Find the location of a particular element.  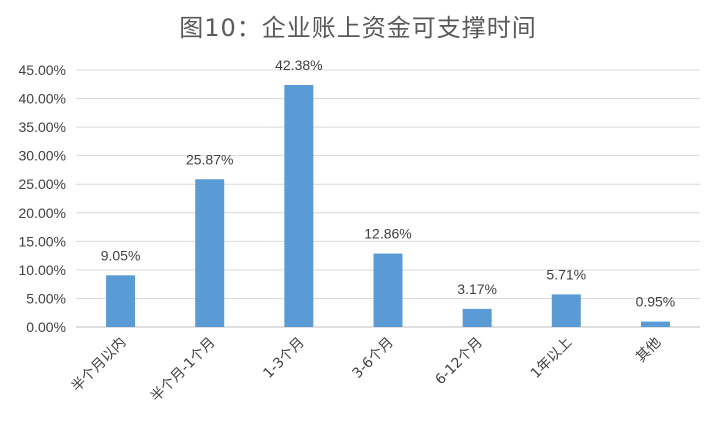

y-tick-label: 40.00% is located at coordinates (42, 99).